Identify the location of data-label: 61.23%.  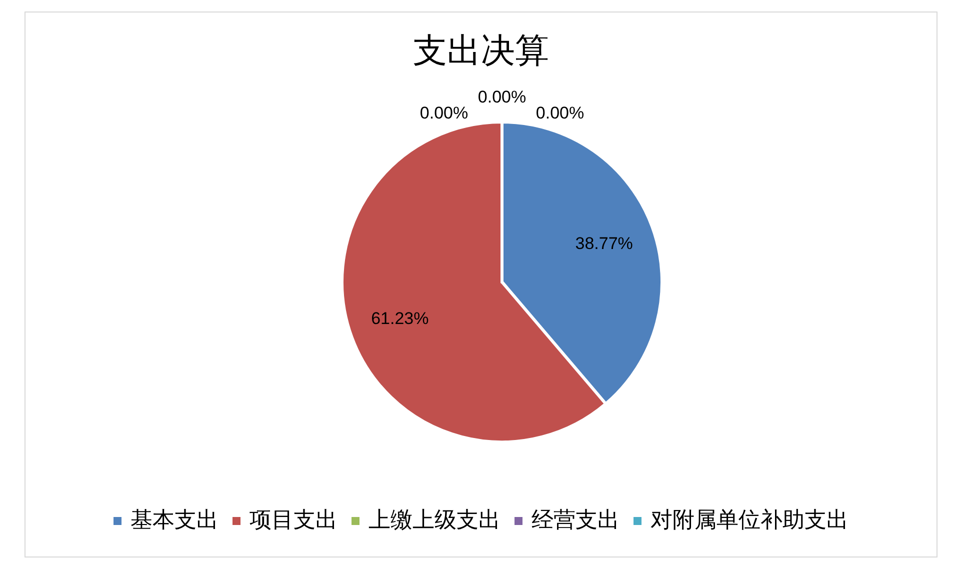
(400, 318).